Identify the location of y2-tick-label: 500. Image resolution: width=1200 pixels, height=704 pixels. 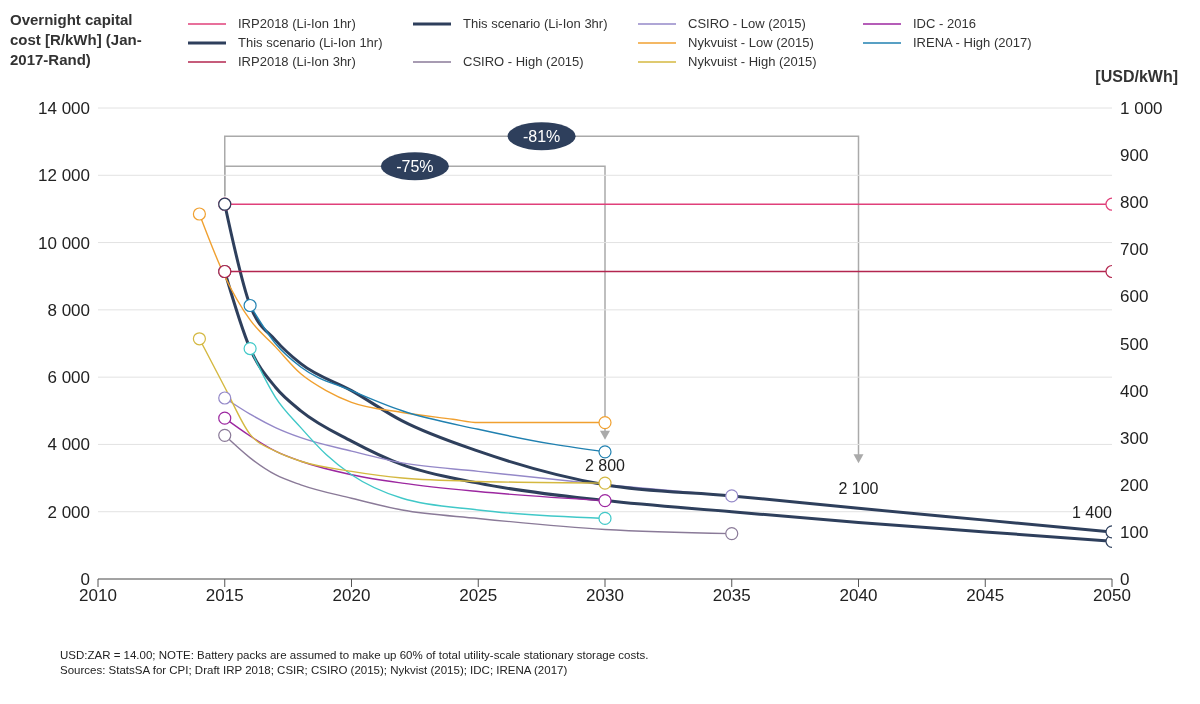
(1134, 344).